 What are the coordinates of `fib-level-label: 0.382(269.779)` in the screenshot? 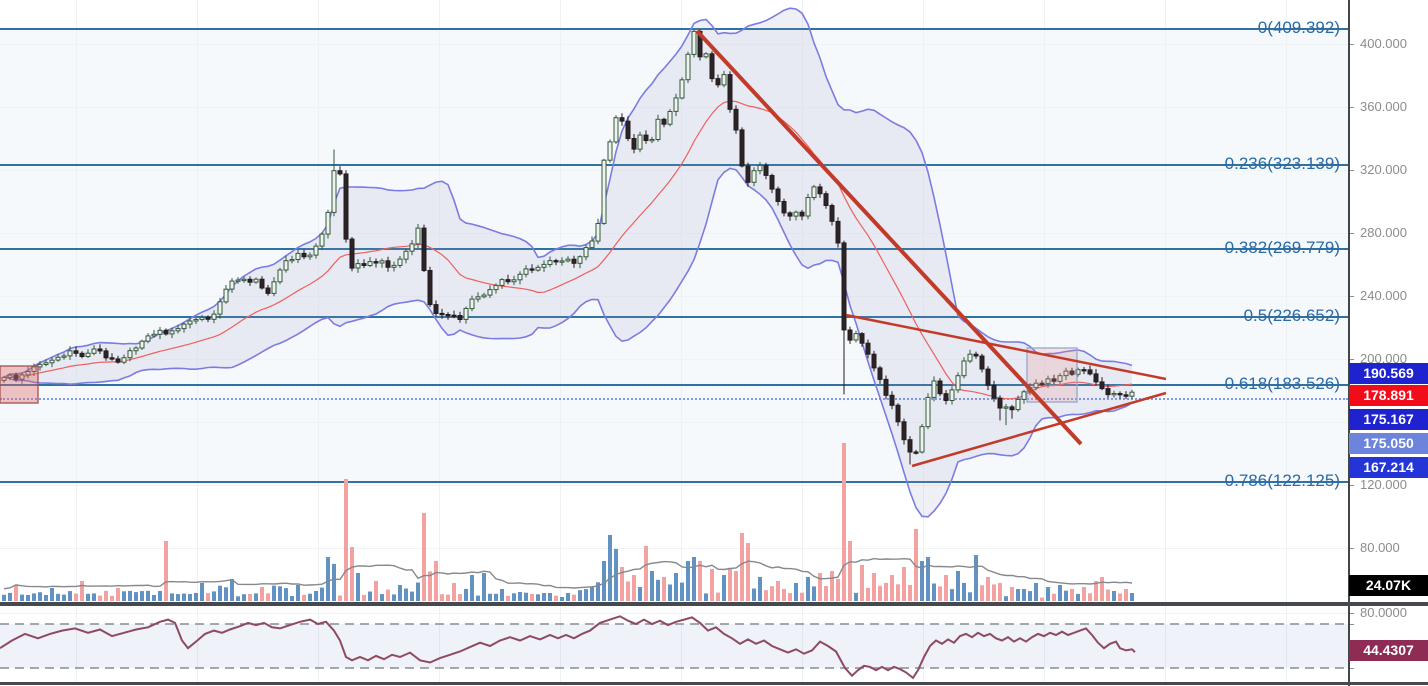 It's located at (1282, 248).